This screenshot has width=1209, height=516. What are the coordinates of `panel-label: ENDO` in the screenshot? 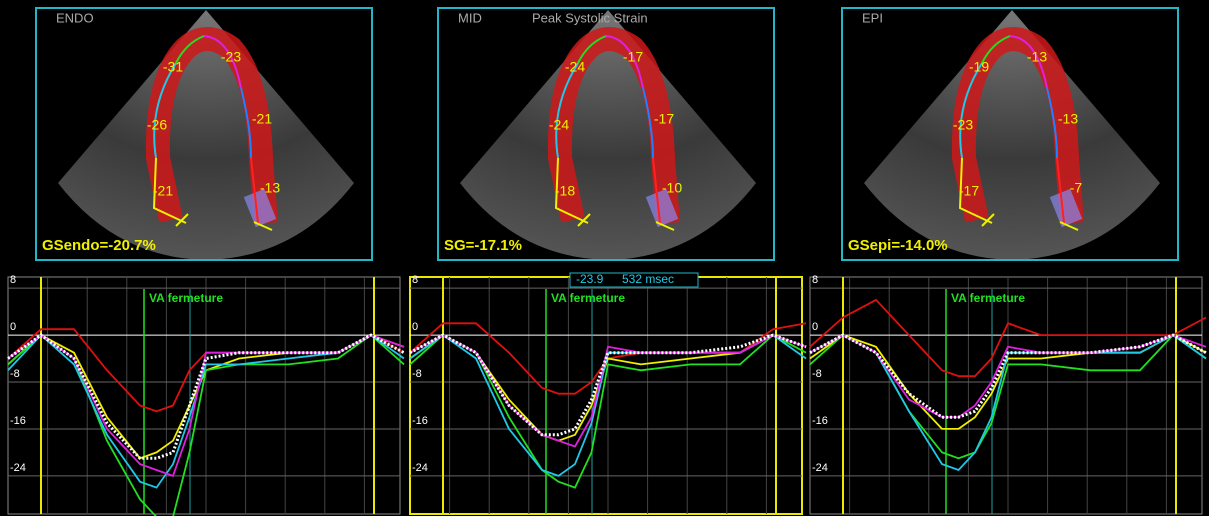 It's located at (75, 17).